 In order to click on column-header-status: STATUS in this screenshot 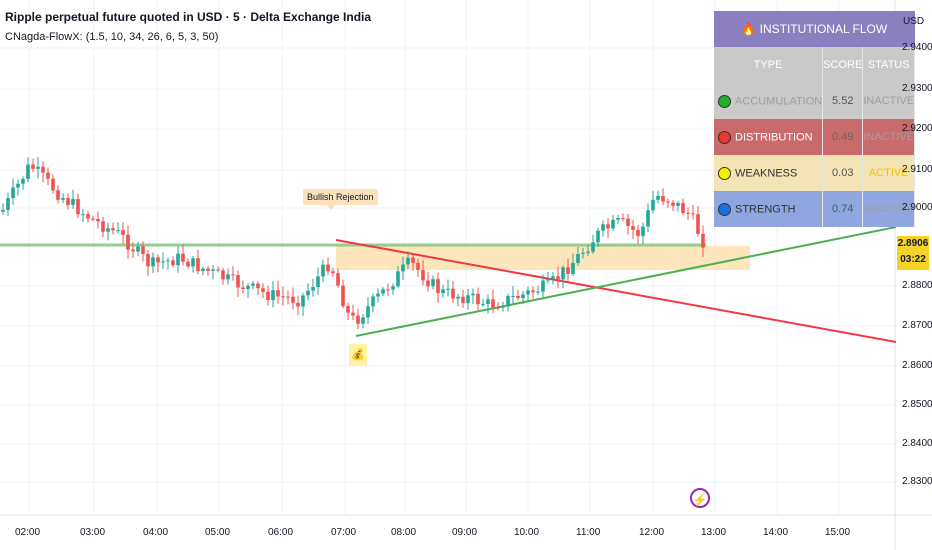, I will do `click(889, 65)`.